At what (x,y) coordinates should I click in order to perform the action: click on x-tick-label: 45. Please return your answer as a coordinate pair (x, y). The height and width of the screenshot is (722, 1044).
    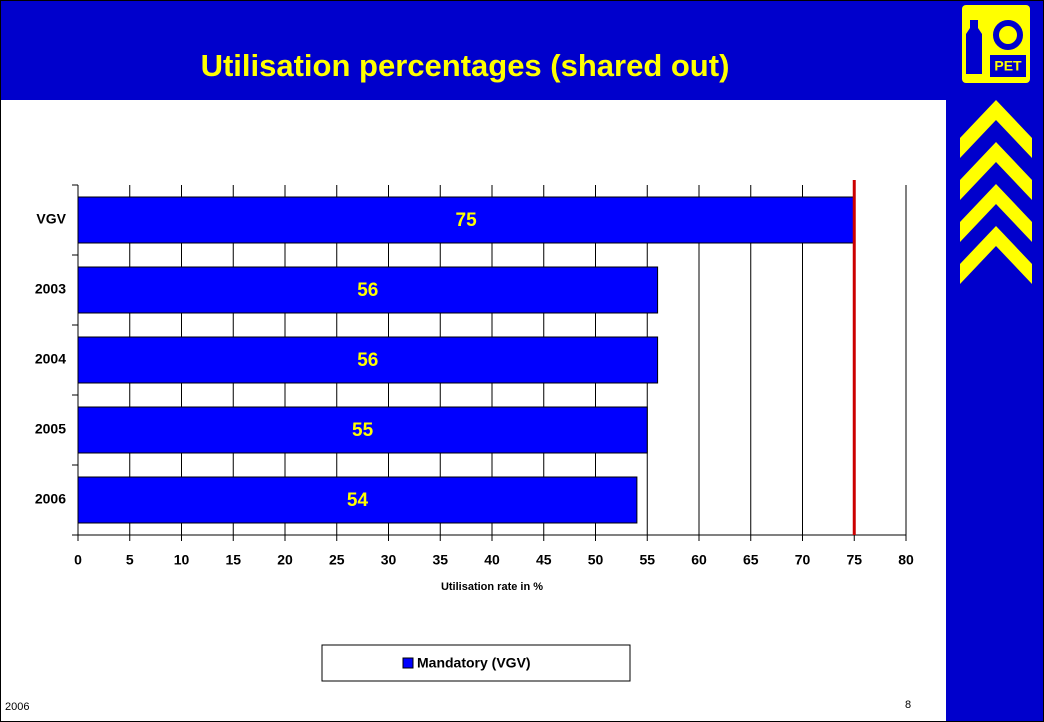
    Looking at the image, I should click on (544, 560).